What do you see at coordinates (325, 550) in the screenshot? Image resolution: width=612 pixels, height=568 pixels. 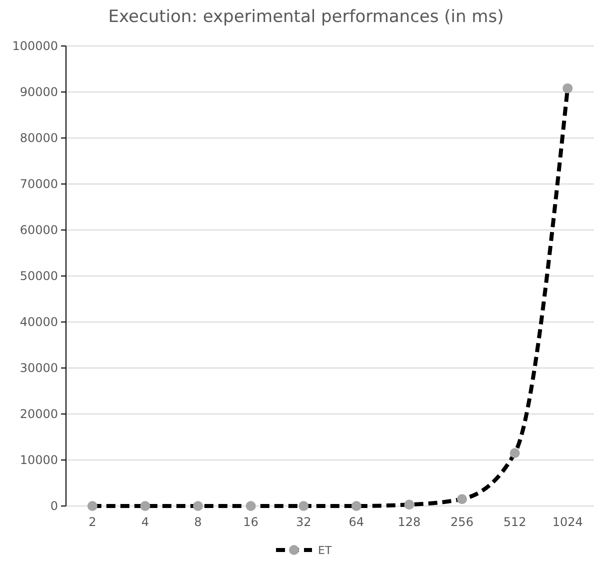 I see `legend-label: ET` at bounding box center [325, 550].